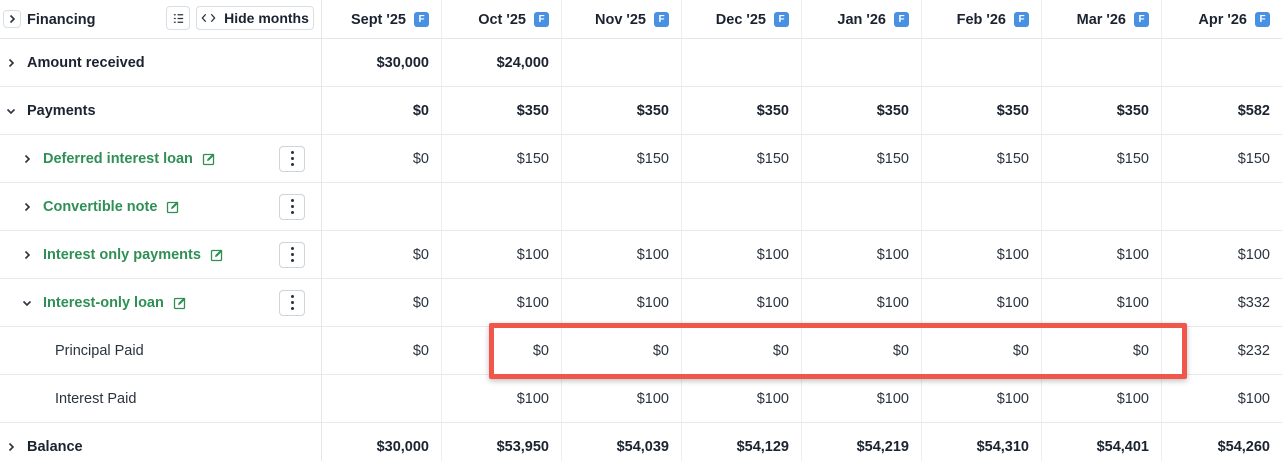 The width and height of the screenshot is (1282, 461). I want to click on row-label: Interest-only loan, so click(103, 302).